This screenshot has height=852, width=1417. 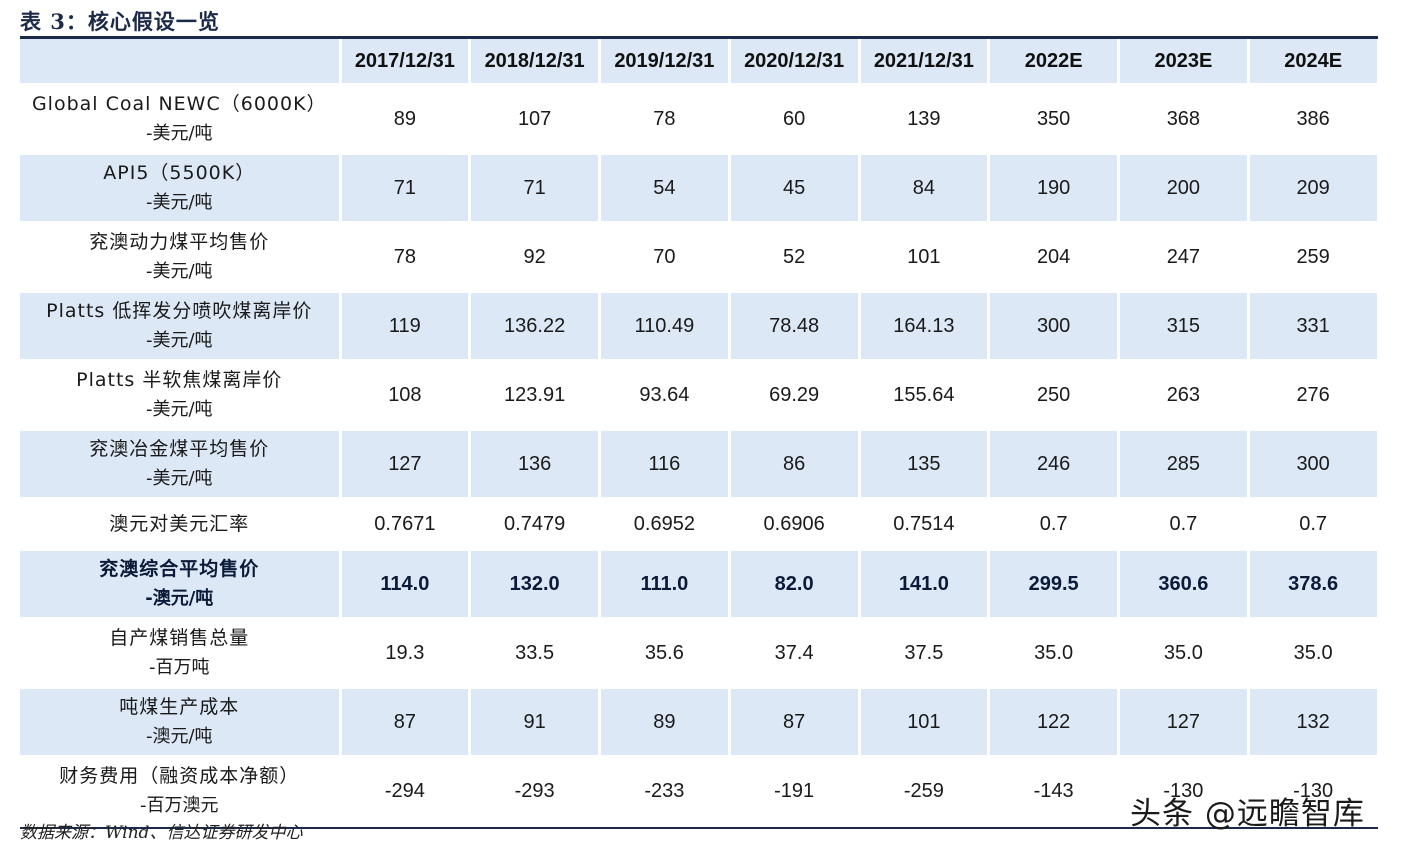 I want to click on value-cell: 33.5, so click(x=535, y=653).